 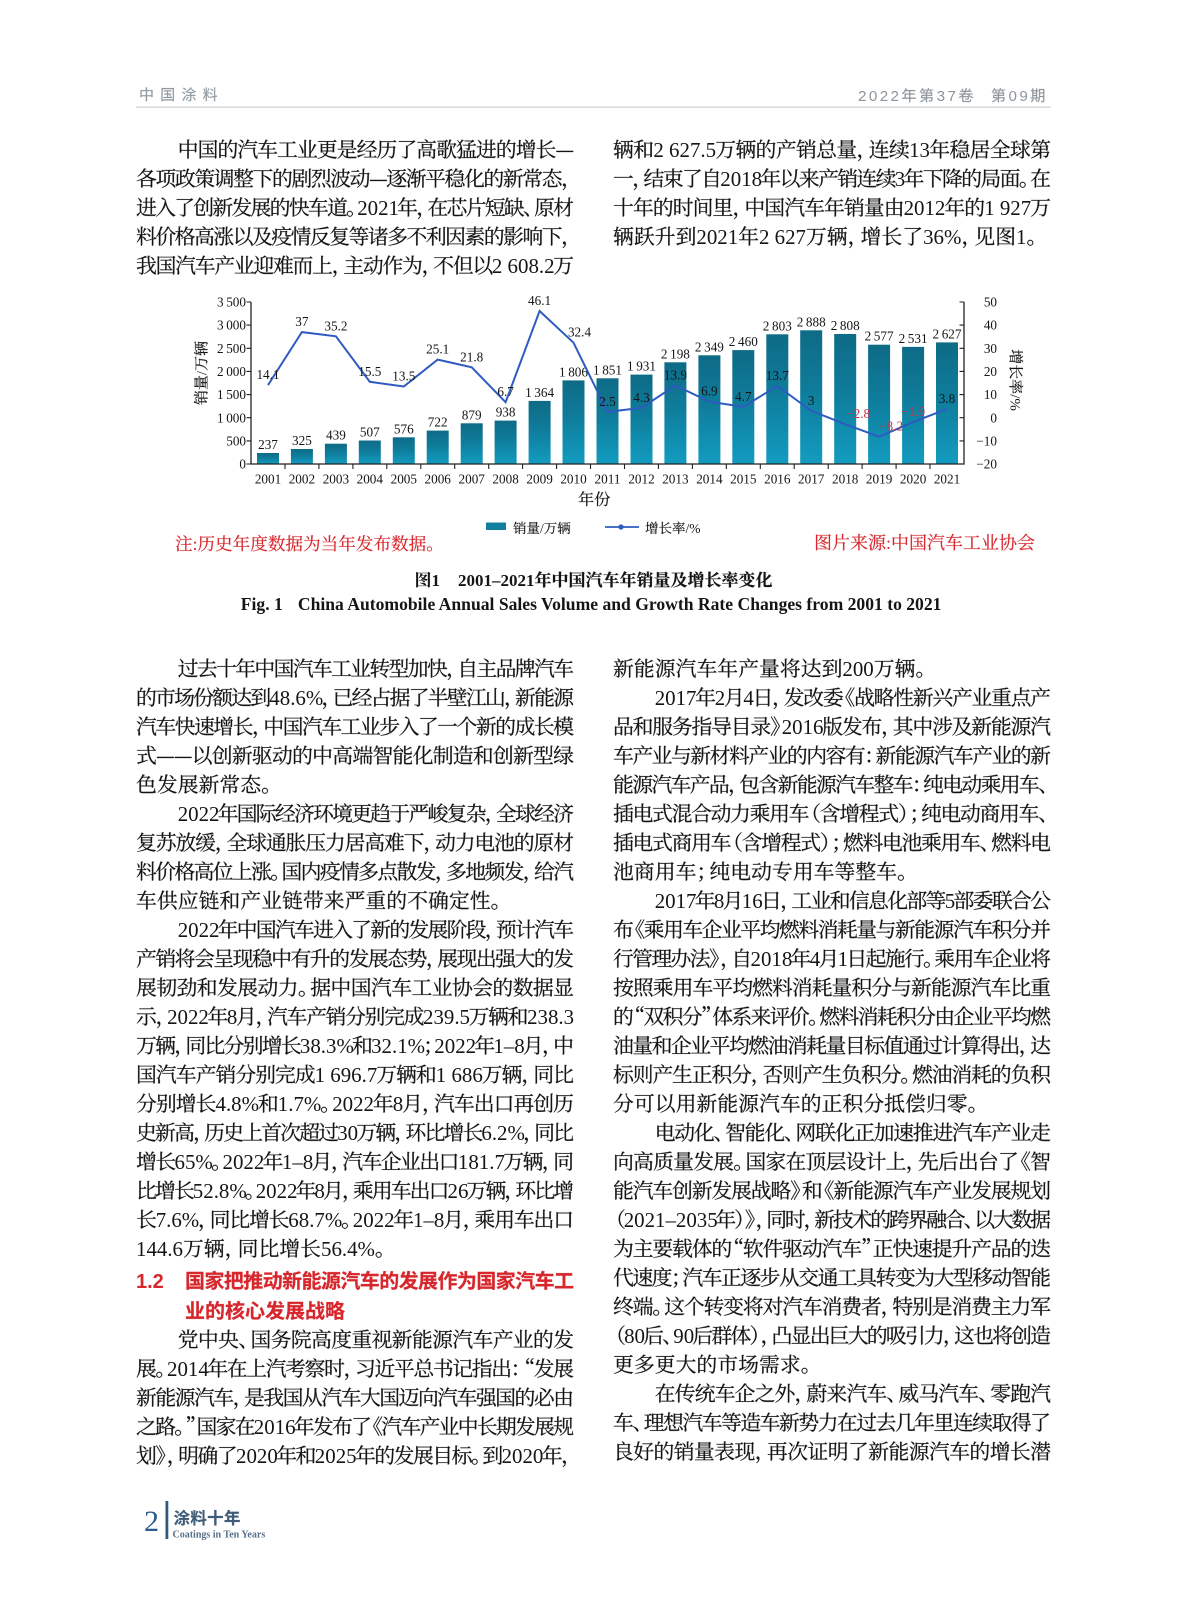 I want to click on svg-text: 2 803, so click(x=777, y=325).